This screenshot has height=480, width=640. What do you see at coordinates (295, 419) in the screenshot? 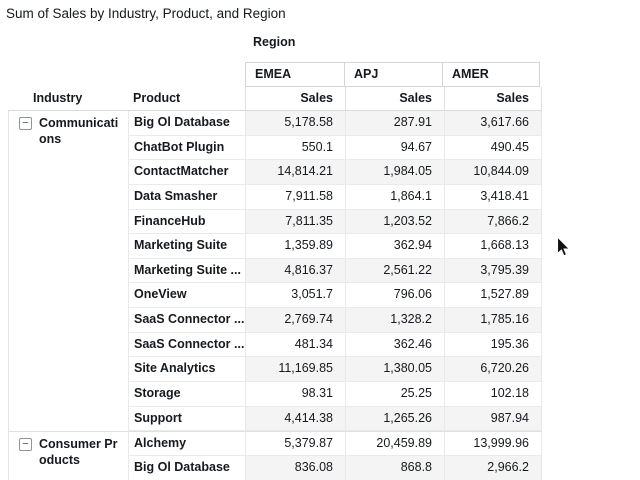
I see `sales-value-cell: 4,414.38` at bounding box center [295, 419].